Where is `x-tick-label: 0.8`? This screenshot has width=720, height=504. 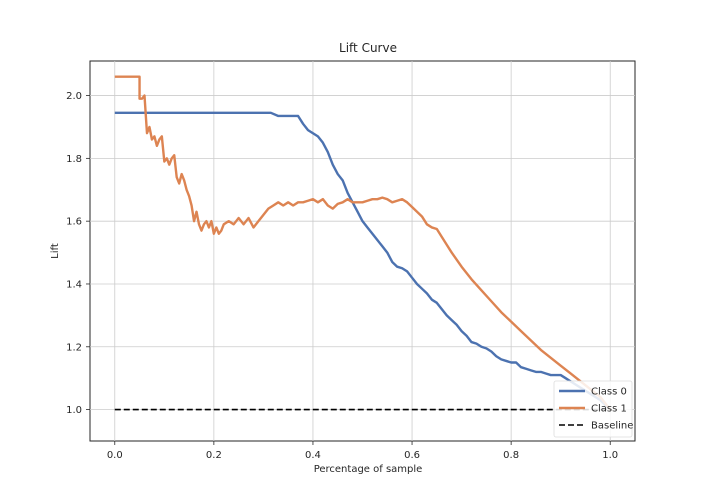
x-tick-label: 0.8 is located at coordinates (511, 455).